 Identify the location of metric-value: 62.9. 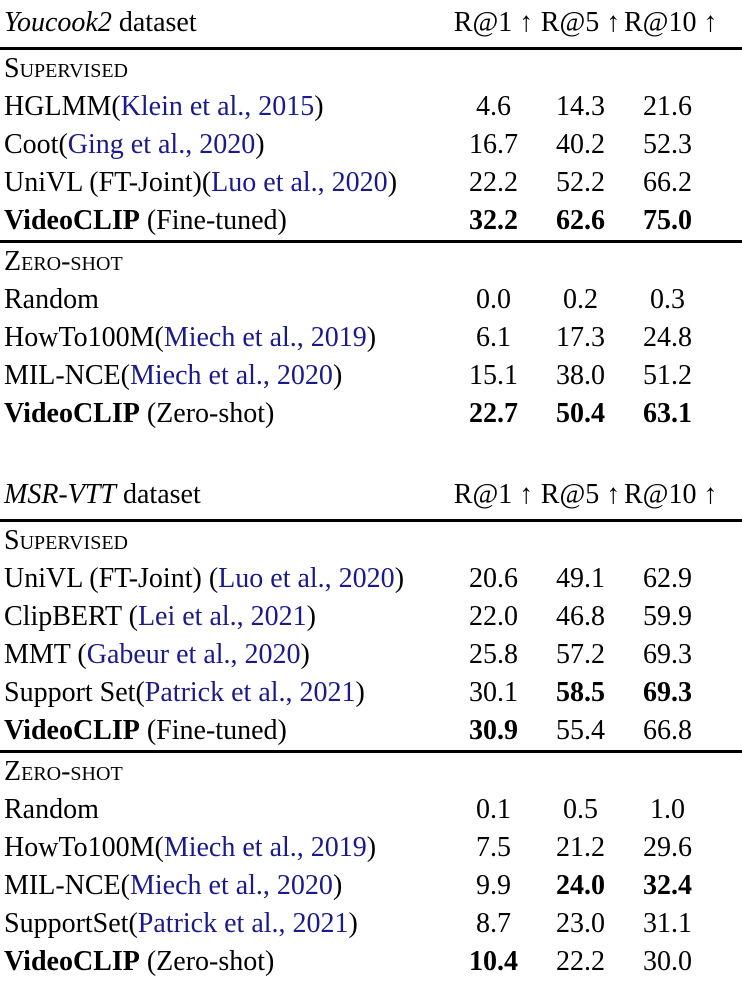
(667, 578).